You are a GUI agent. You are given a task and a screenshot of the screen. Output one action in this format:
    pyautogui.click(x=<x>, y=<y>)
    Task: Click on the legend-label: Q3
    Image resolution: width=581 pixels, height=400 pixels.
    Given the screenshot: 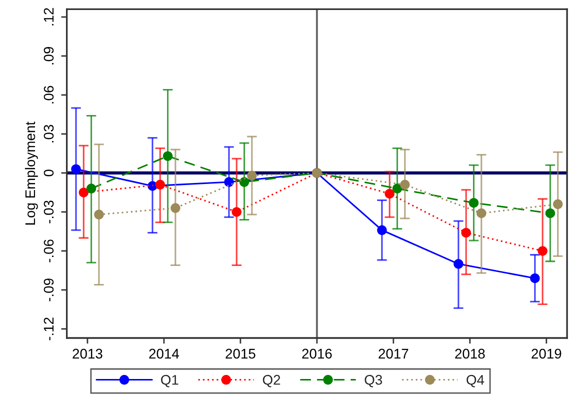 What is the action you would take?
    pyautogui.click(x=373, y=381)
    